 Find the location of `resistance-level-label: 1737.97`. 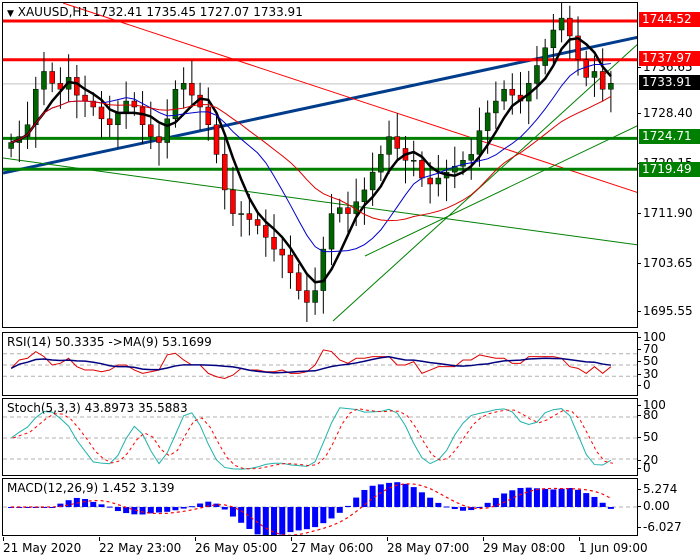

resistance-level-label: 1737.97 is located at coordinates (669, 58).